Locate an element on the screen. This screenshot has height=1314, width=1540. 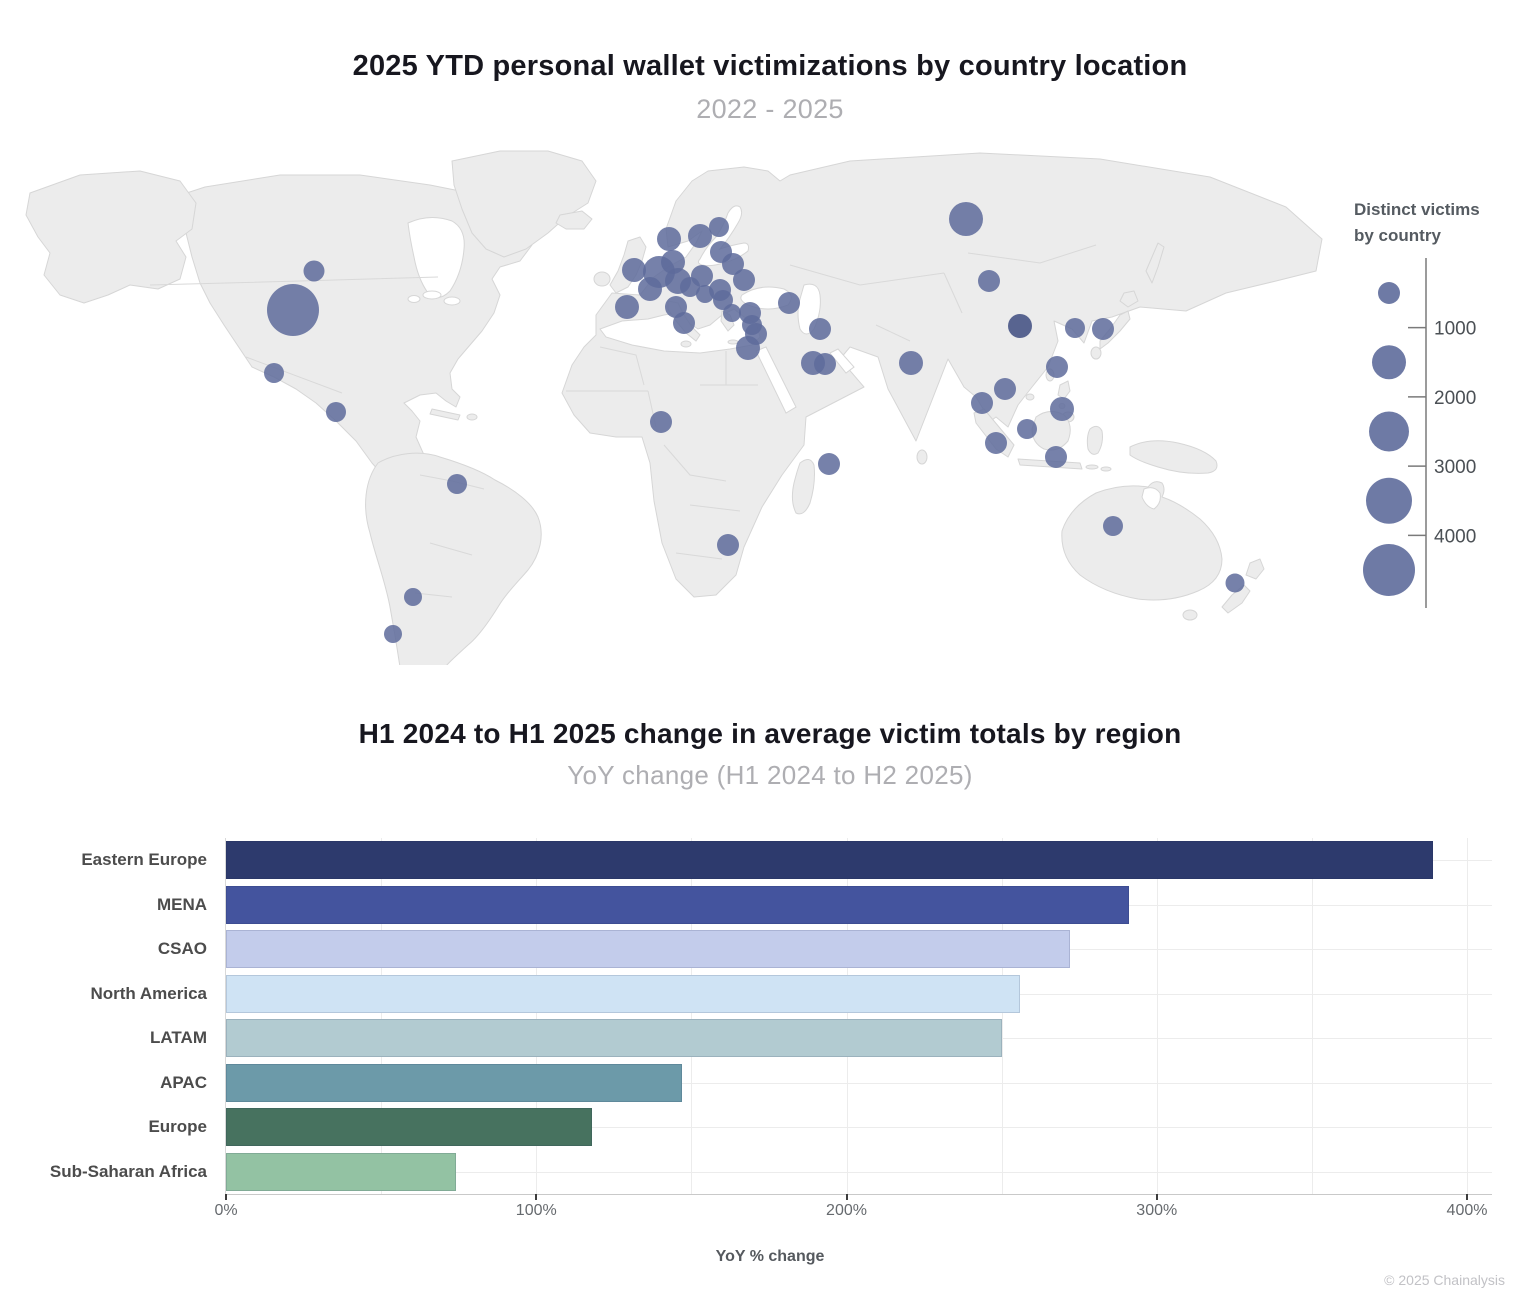
x-axis-tick-label-200: 200% is located at coordinates (846, 1210).